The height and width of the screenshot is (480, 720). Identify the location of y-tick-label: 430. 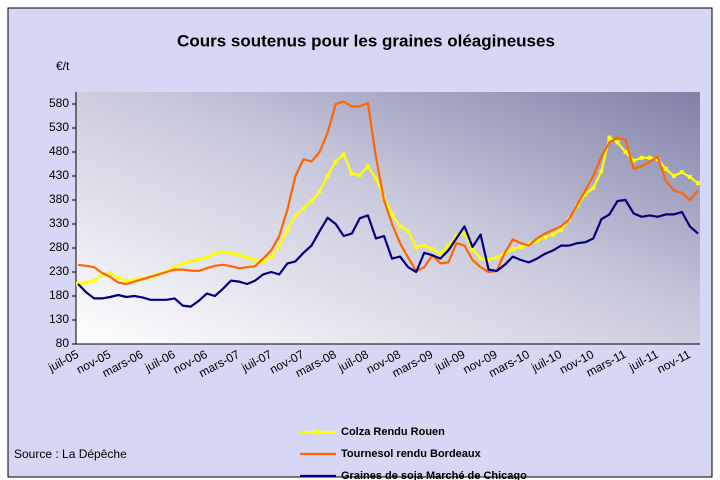
(59, 175).